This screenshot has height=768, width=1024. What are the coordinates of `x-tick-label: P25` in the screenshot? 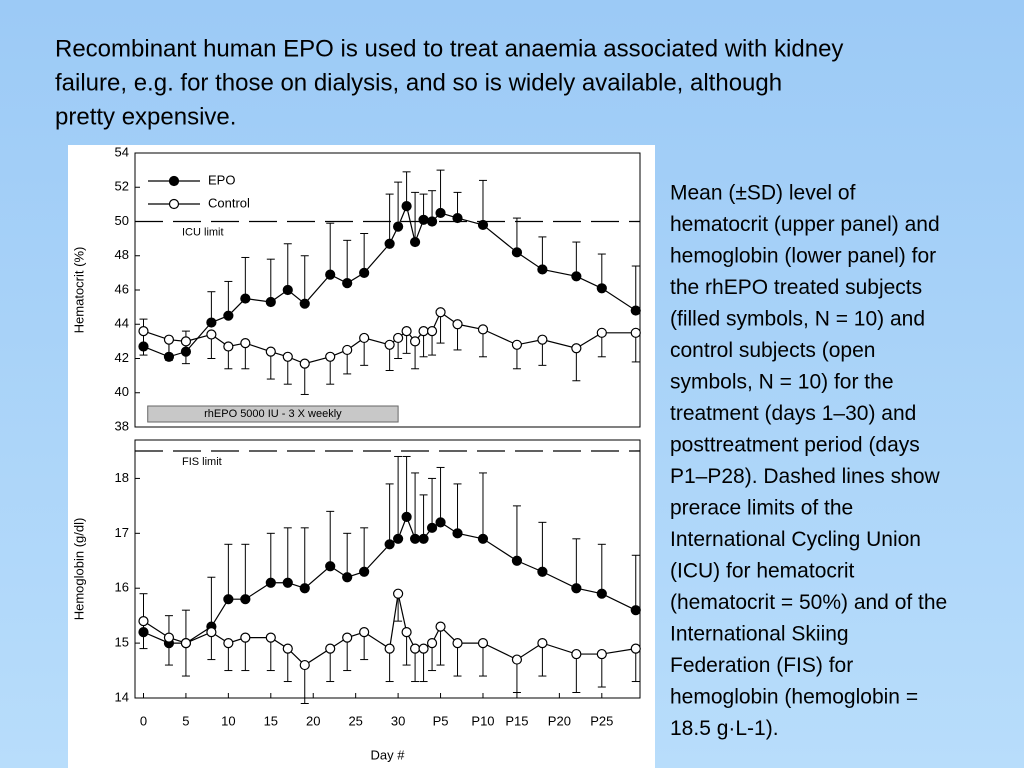 It's located at (601, 720).